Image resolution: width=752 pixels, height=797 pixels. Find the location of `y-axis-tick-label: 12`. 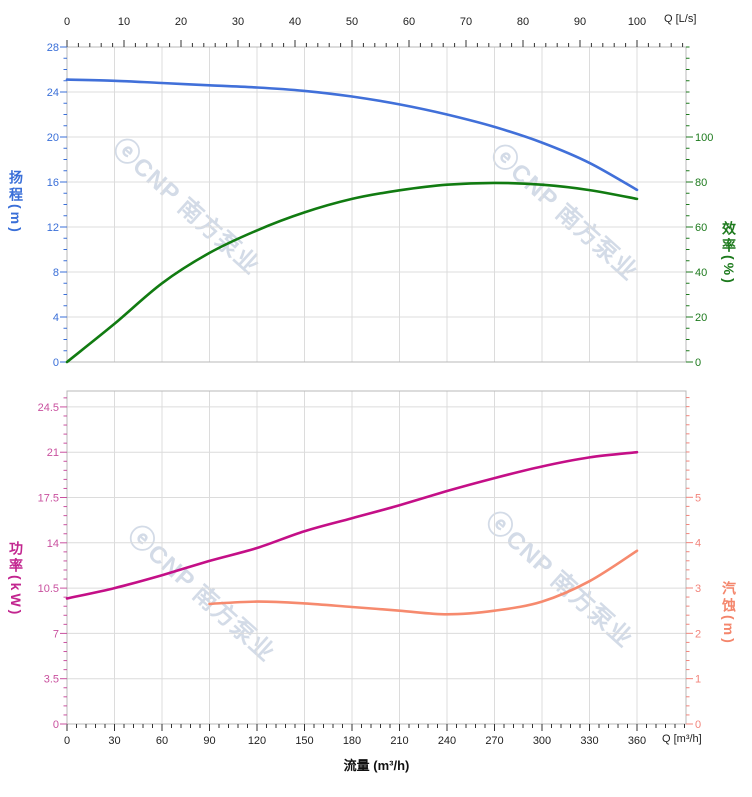

y-axis-tick-label: 12 is located at coordinates (53, 228).